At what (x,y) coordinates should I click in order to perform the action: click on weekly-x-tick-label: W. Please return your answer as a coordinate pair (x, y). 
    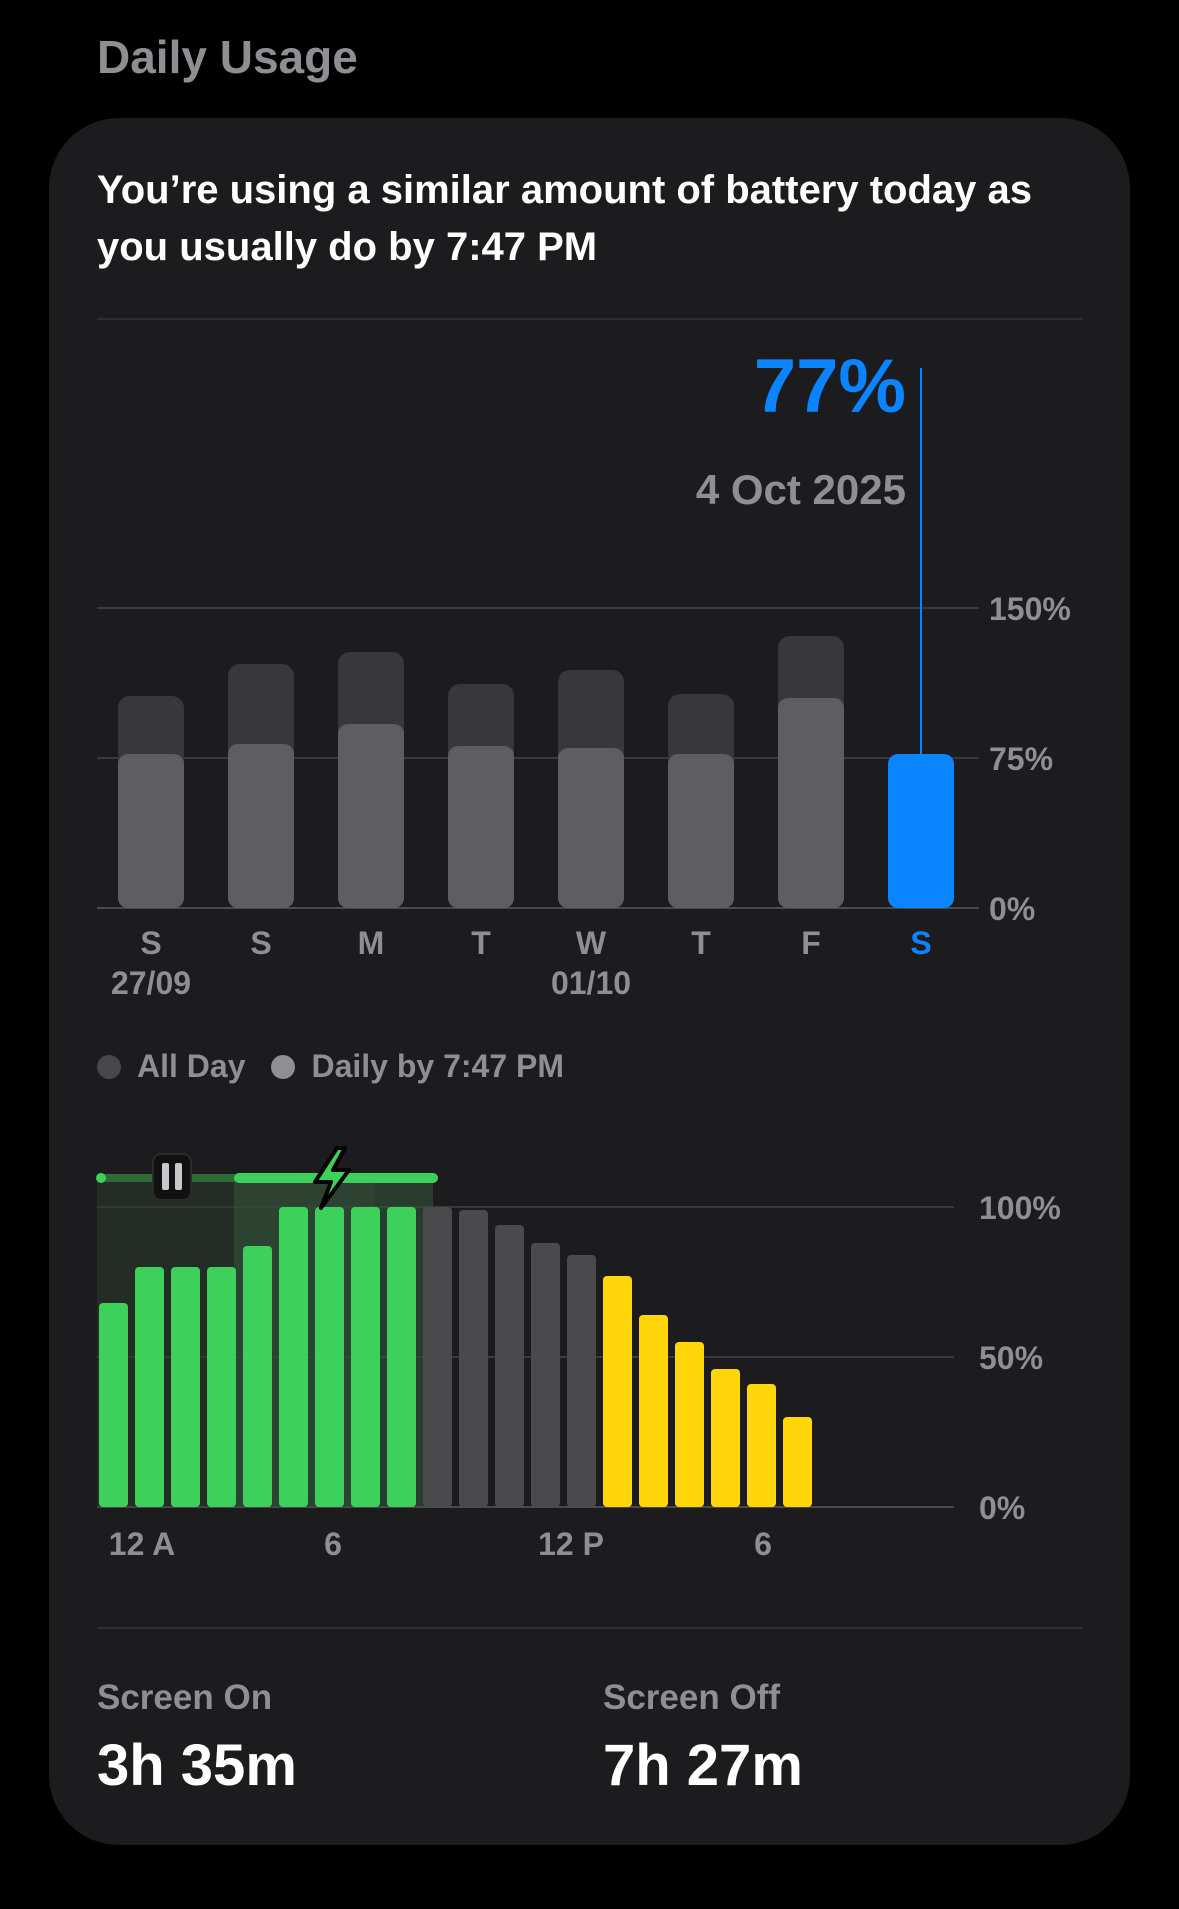
    Looking at the image, I should click on (591, 943).